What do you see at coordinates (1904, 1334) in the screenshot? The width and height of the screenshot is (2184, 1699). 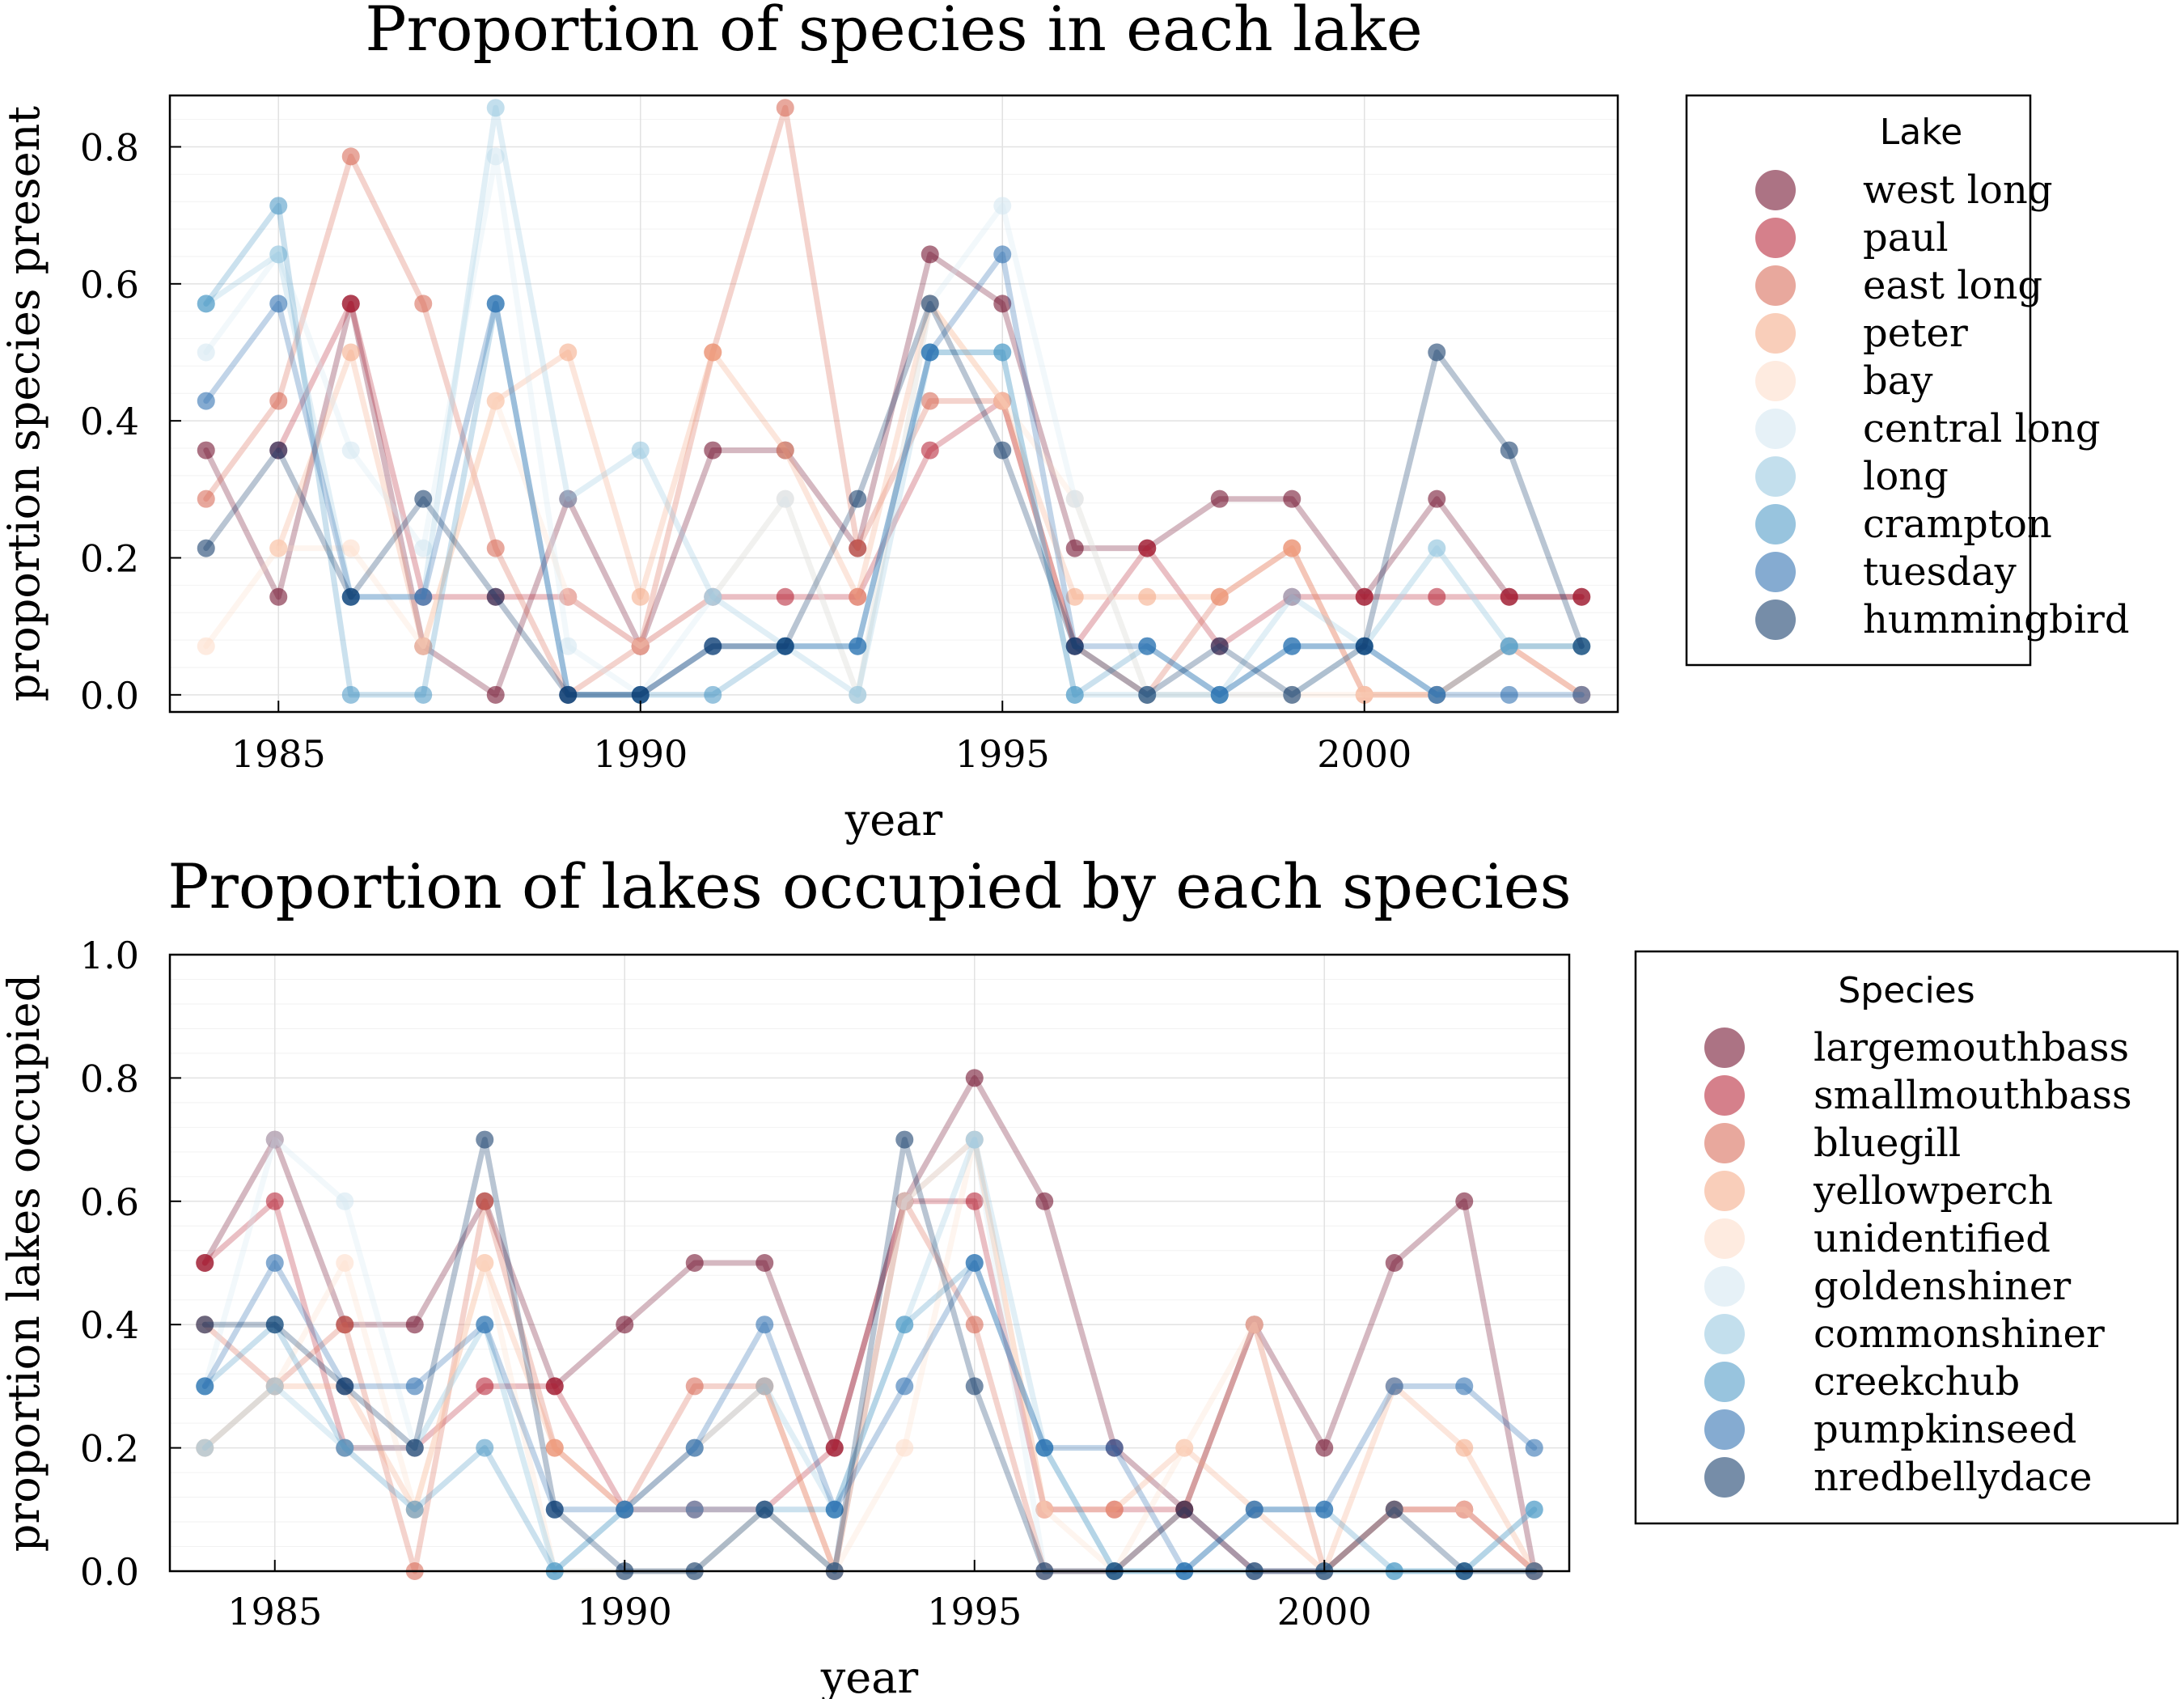 I see `legend-entry: commonshiner` at bounding box center [1904, 1334].